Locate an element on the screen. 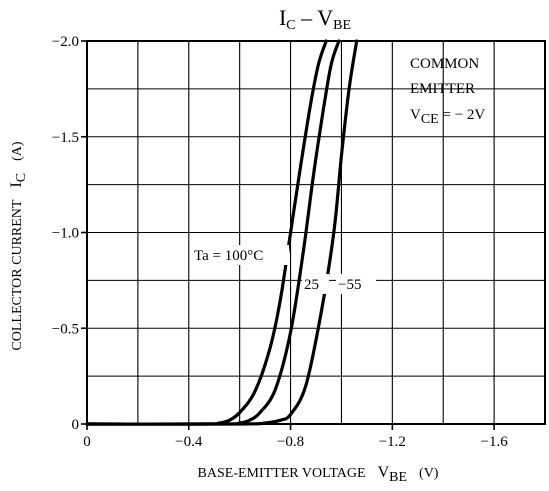  x-tick-label: −1.2 is located at coordinates (392, 442).